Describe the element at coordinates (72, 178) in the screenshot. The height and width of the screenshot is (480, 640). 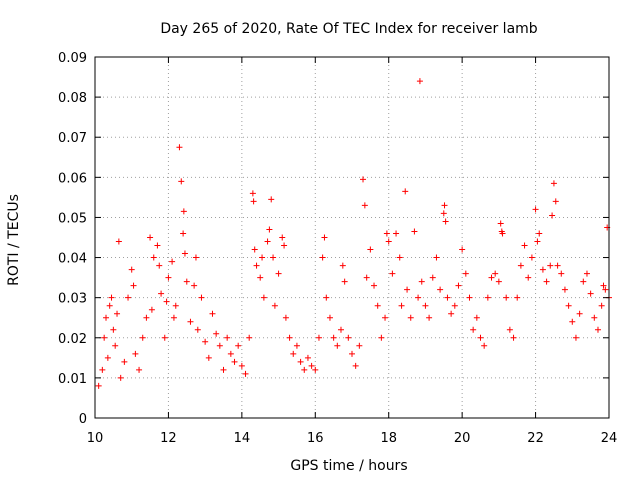
I see `y-tick-label: 0.06` at that location.